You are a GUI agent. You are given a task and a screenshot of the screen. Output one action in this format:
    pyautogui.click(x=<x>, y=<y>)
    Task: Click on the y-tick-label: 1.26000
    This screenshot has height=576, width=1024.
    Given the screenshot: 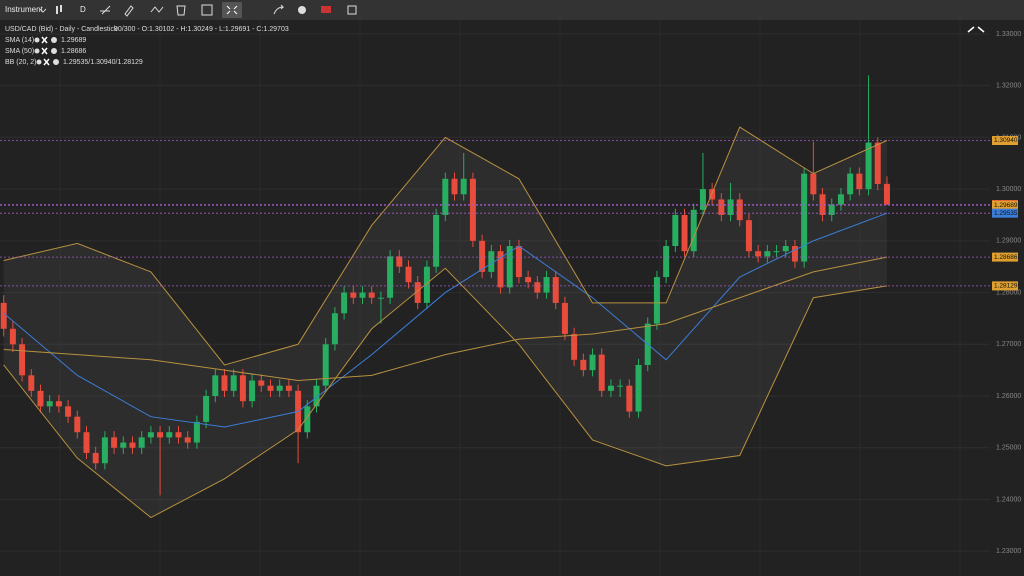 What is the action you would take?
    pyautogui.click(x=1008, y=396)
    